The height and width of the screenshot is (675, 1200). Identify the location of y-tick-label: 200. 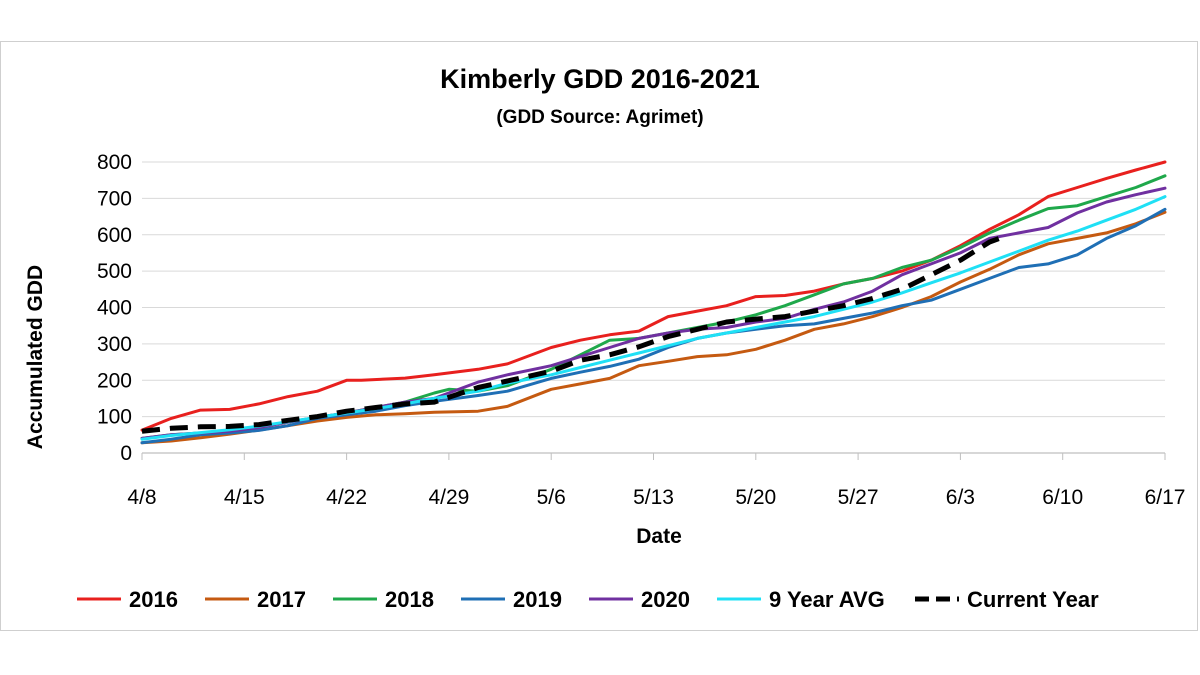
(114, 380).